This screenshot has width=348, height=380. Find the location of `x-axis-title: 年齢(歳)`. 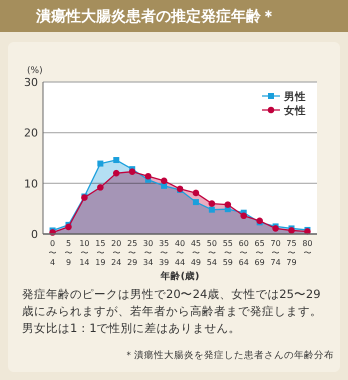

x-axis-title: 年齢(歳) is located at coordinates (180, 276).